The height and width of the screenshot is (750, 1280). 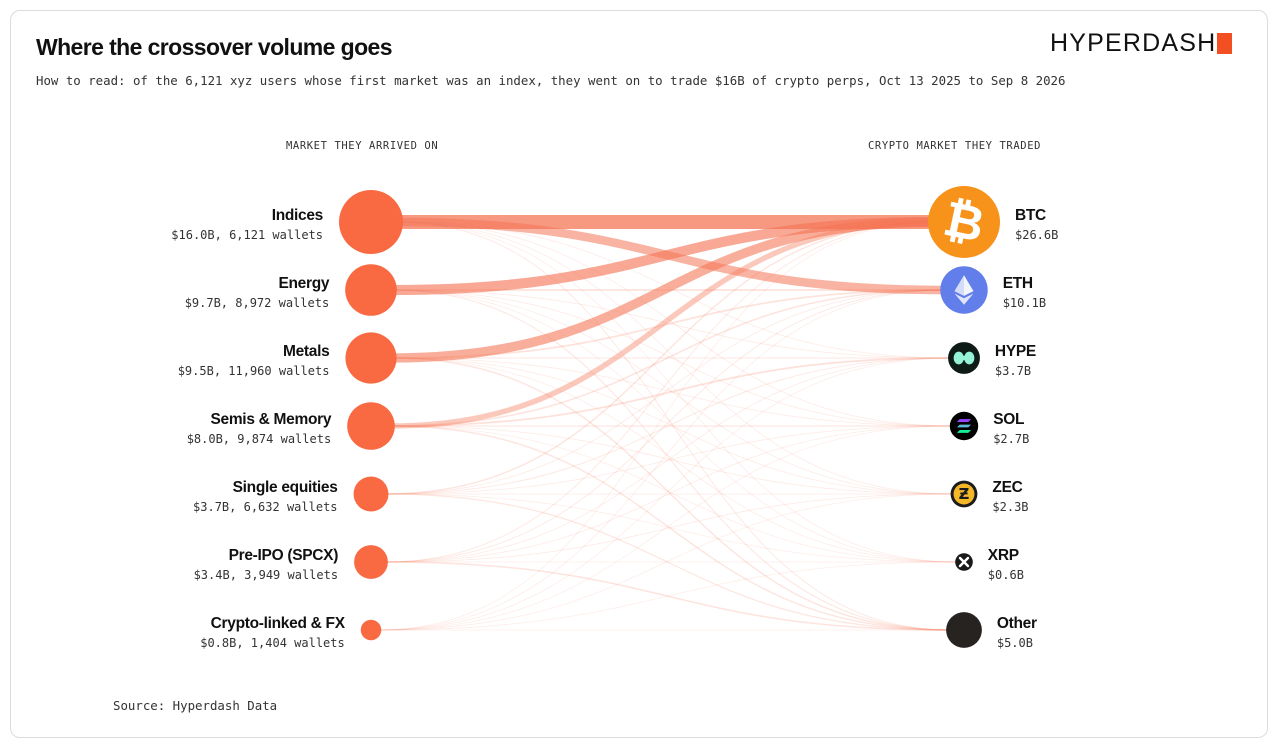 What do you see at coordinates (964, 358) in the screenshot?
I see `hype-icon` at bounding box center [964, 358].